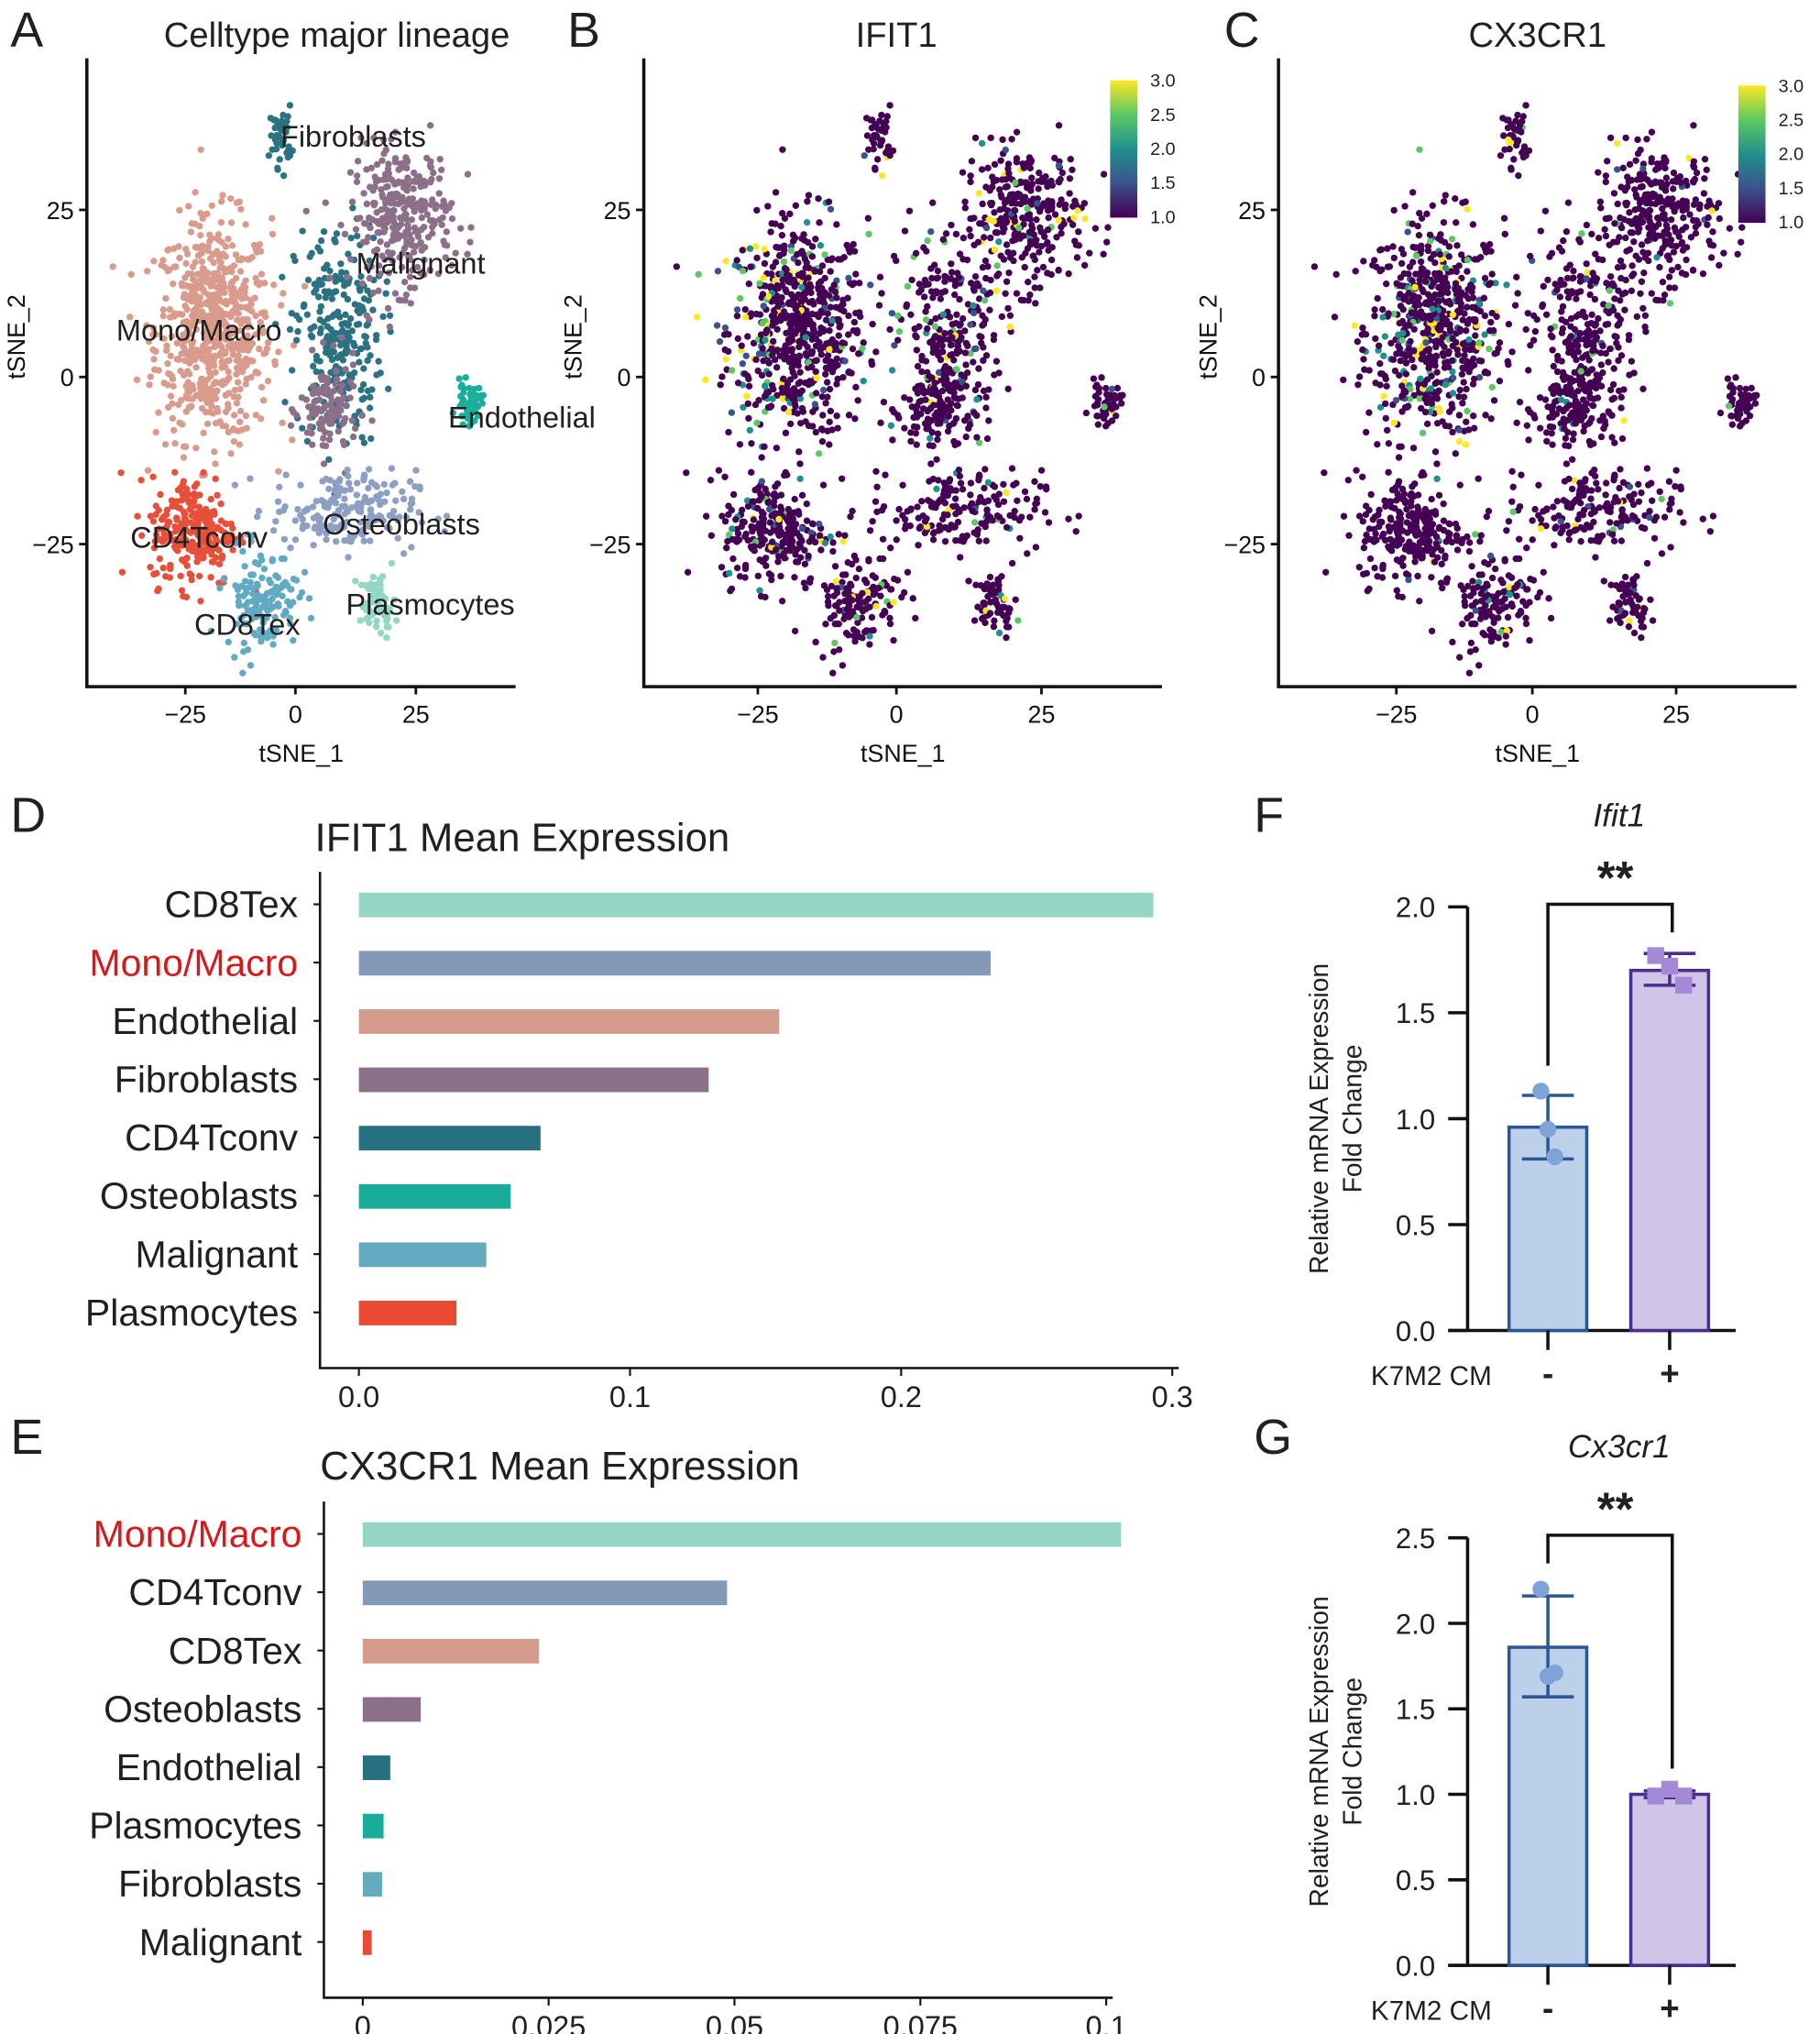  Describe the element at coordinates (199, 330) in the screenshot. I see `cluster-label: Mono/Macro` at that location.